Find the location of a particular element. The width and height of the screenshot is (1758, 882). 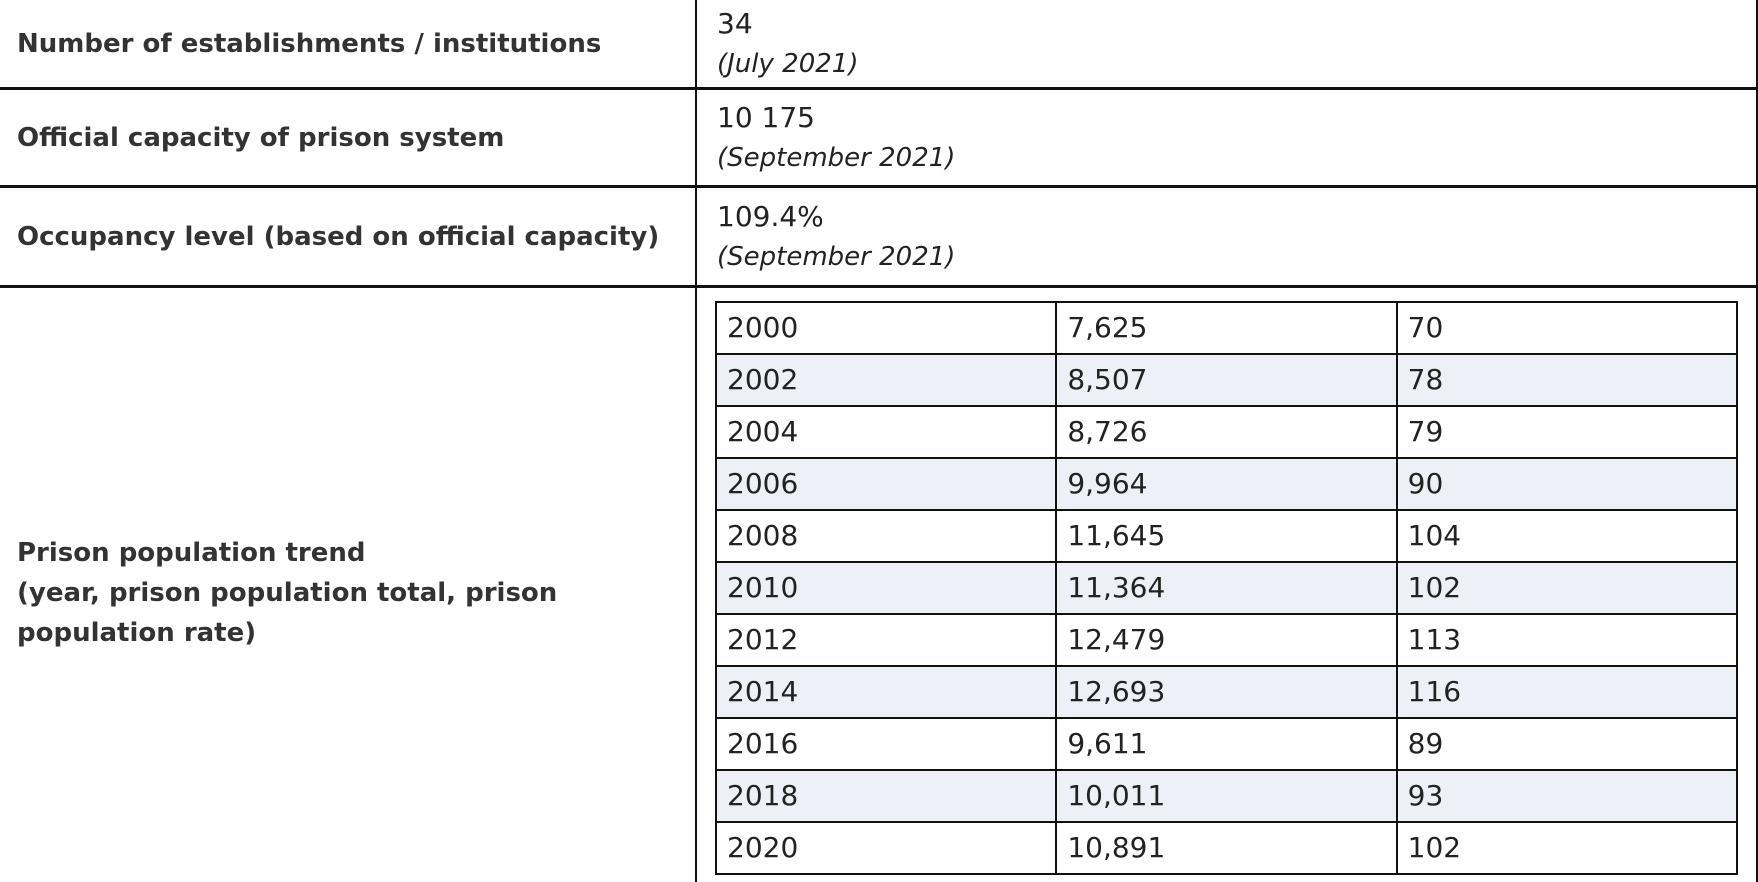

total-cell: 10,891 is located at coordinates (1226, 848).